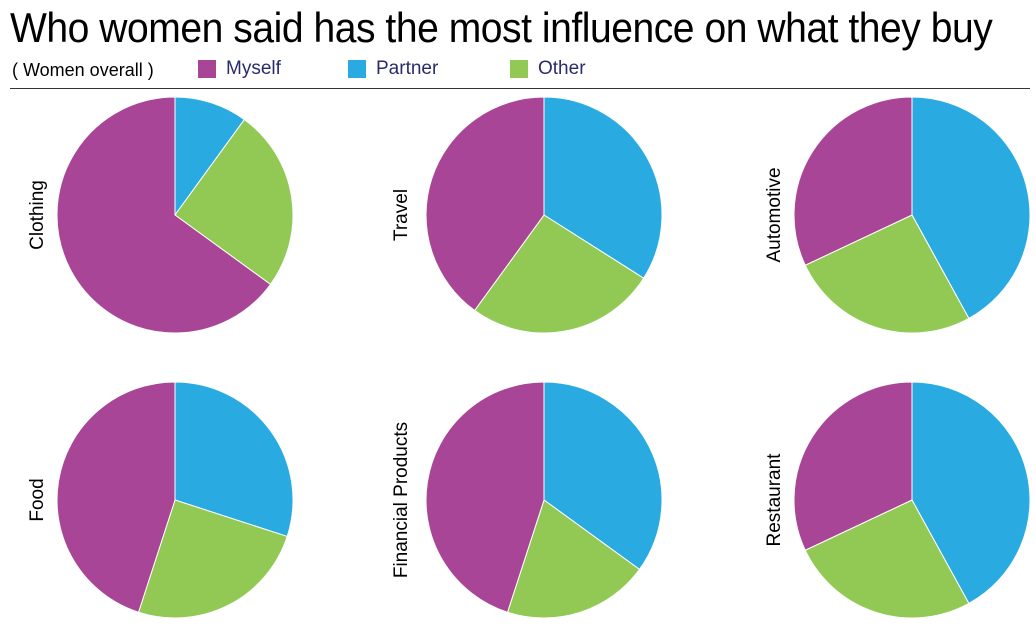 Image resolution: width=1036 pixels, height=627 pixels. What do you see at coordinates (971, 493) in the screenshot?
I see `pie-slice-restaurant-partner` at bounding box center [971, 493].